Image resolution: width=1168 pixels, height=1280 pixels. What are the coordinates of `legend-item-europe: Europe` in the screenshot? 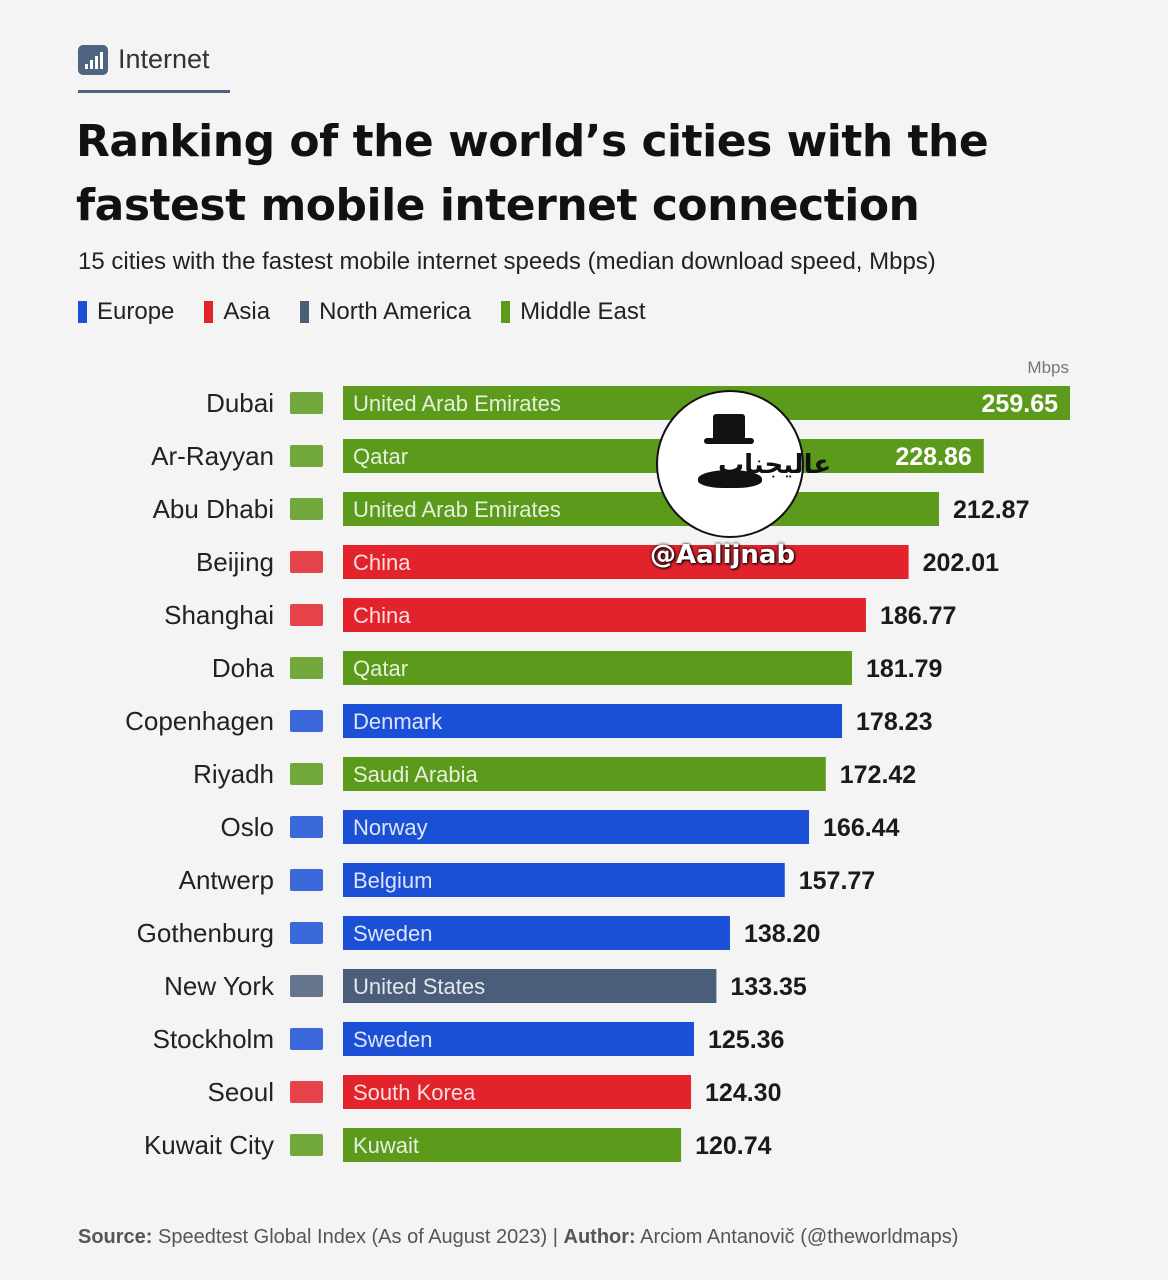 It's located at (126, 312).